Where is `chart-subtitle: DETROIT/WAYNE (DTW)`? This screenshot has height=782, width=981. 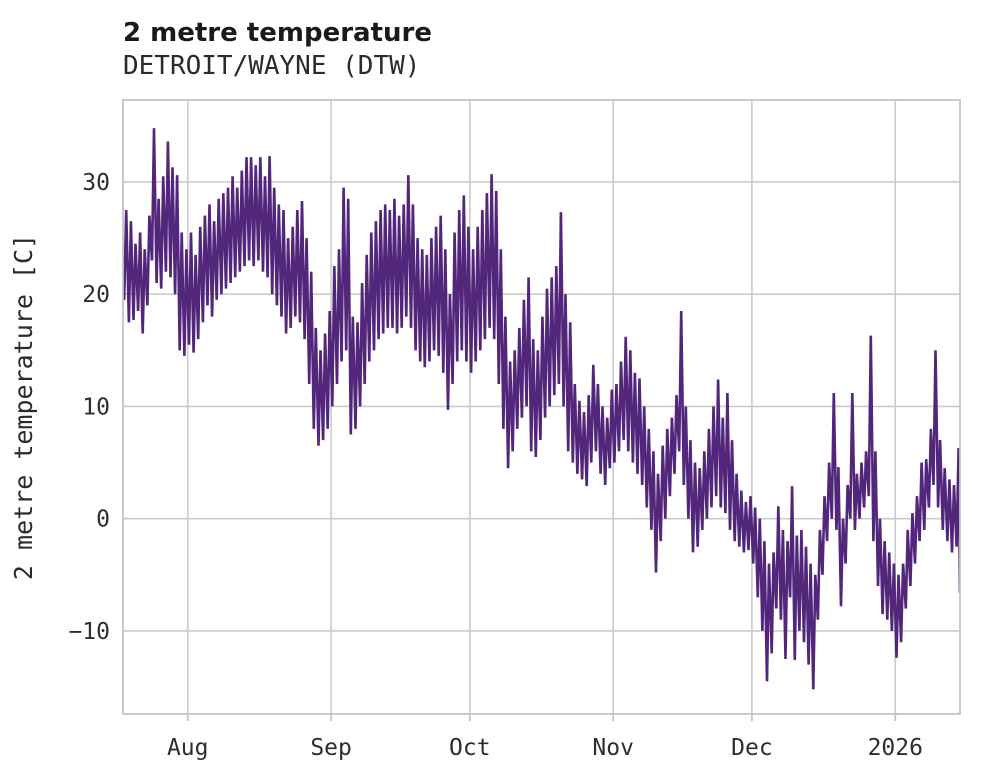 chart-subtitle: DETROIT/WAYNE (DTW) is located at coordinates (271, 66).